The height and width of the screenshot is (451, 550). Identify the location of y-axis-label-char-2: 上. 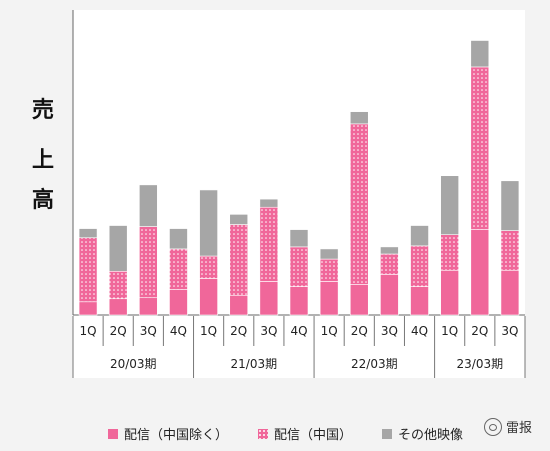
(42, 160).